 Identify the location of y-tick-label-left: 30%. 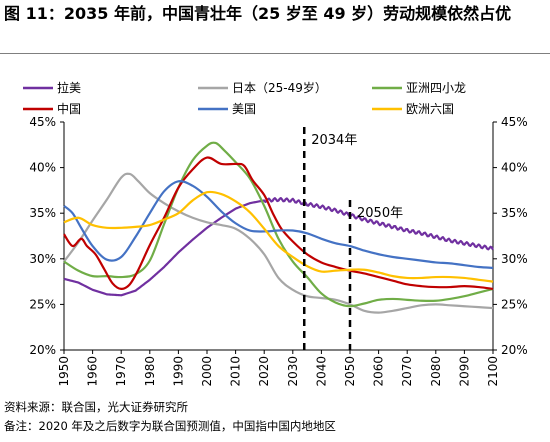
(42, 259).